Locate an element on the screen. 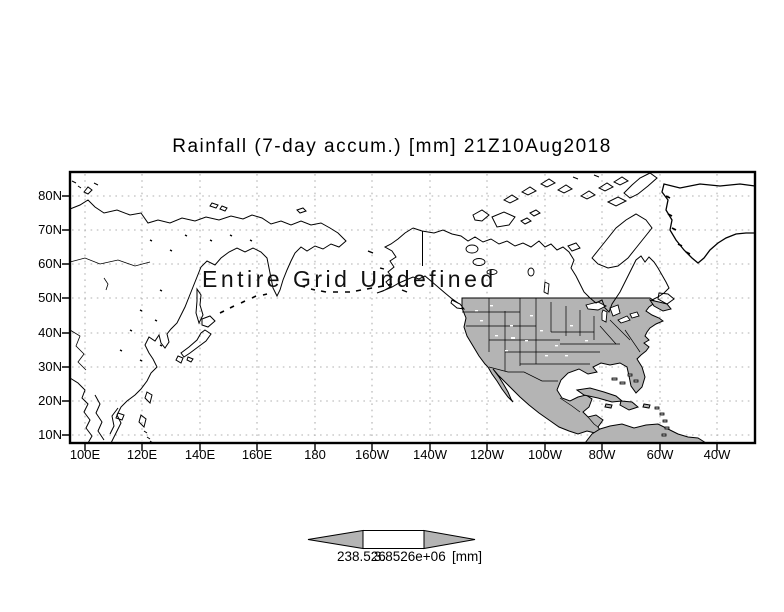 The width and height of the screenshot is (784, 612). lon-tick-label-80w: 80W is located at coordinates (602, 454).